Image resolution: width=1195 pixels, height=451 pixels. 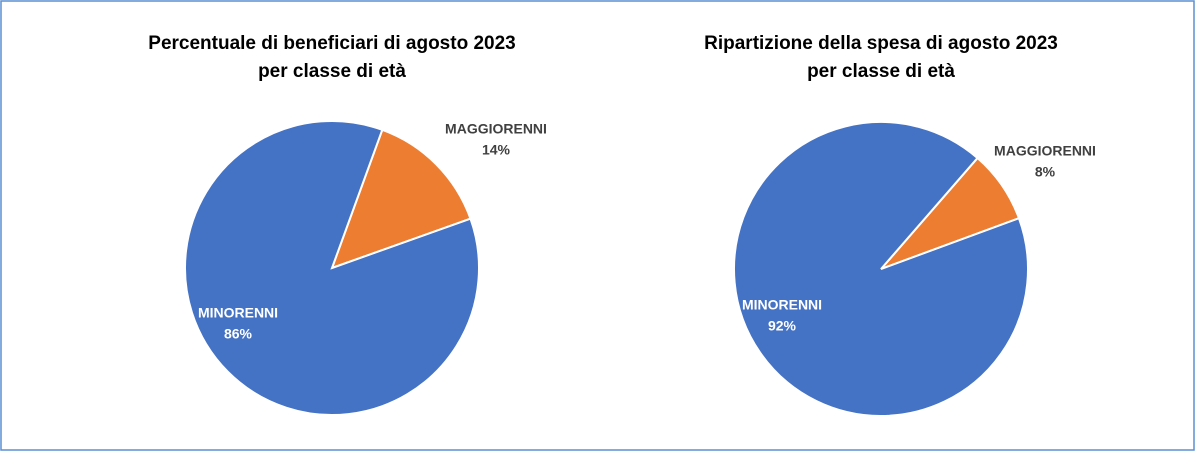 What do you see at coordinates (1045, 172) in the screenshot?
I see `slice-value-label: 8%` at bounding box center [1045, 172].